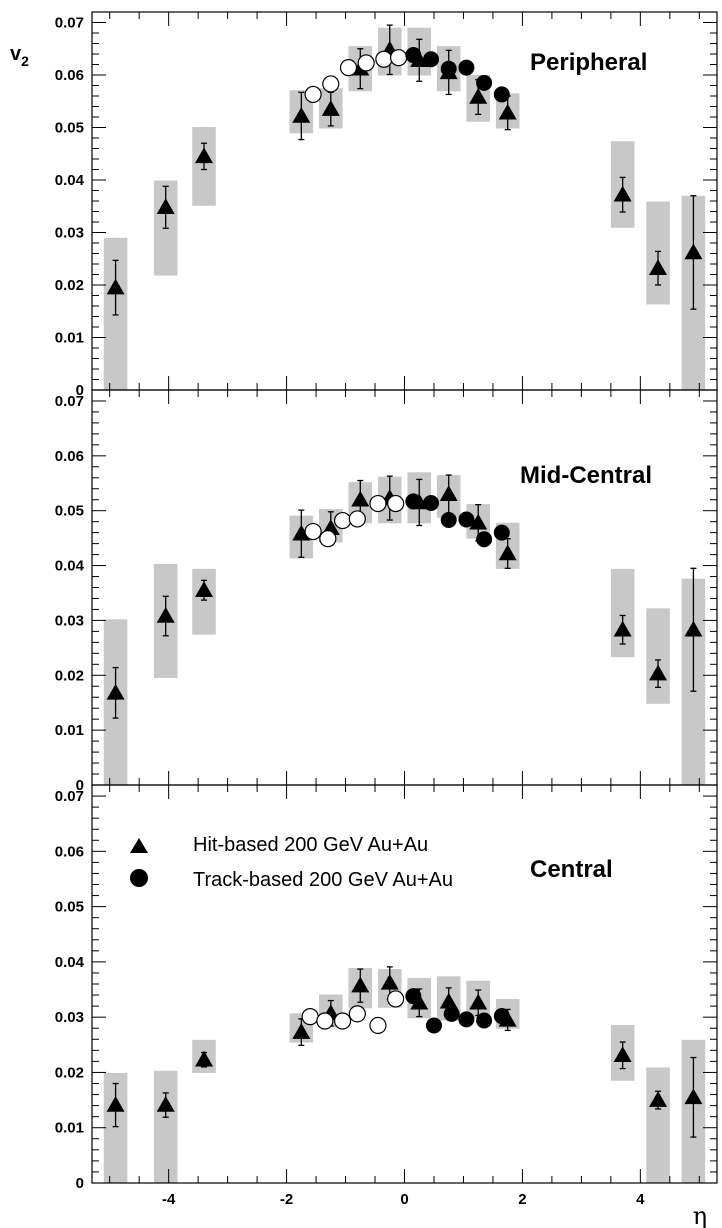 The height and width of the screenshot is (1228, 722). What do you see at coordinates (323, 880) in the screenshot?
I see `legend-label-track-based: Track-based 200 GeV Au+Au` at bounding box center [323, 880].